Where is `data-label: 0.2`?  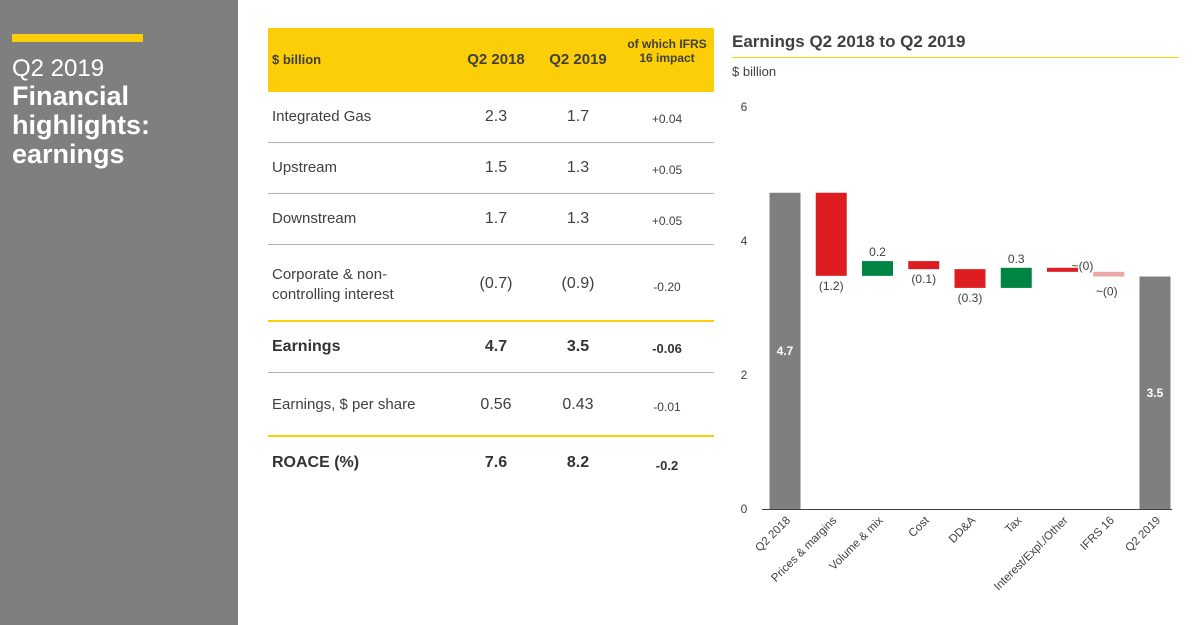 data-label: 0.2 is located at coordinates (877, 252).